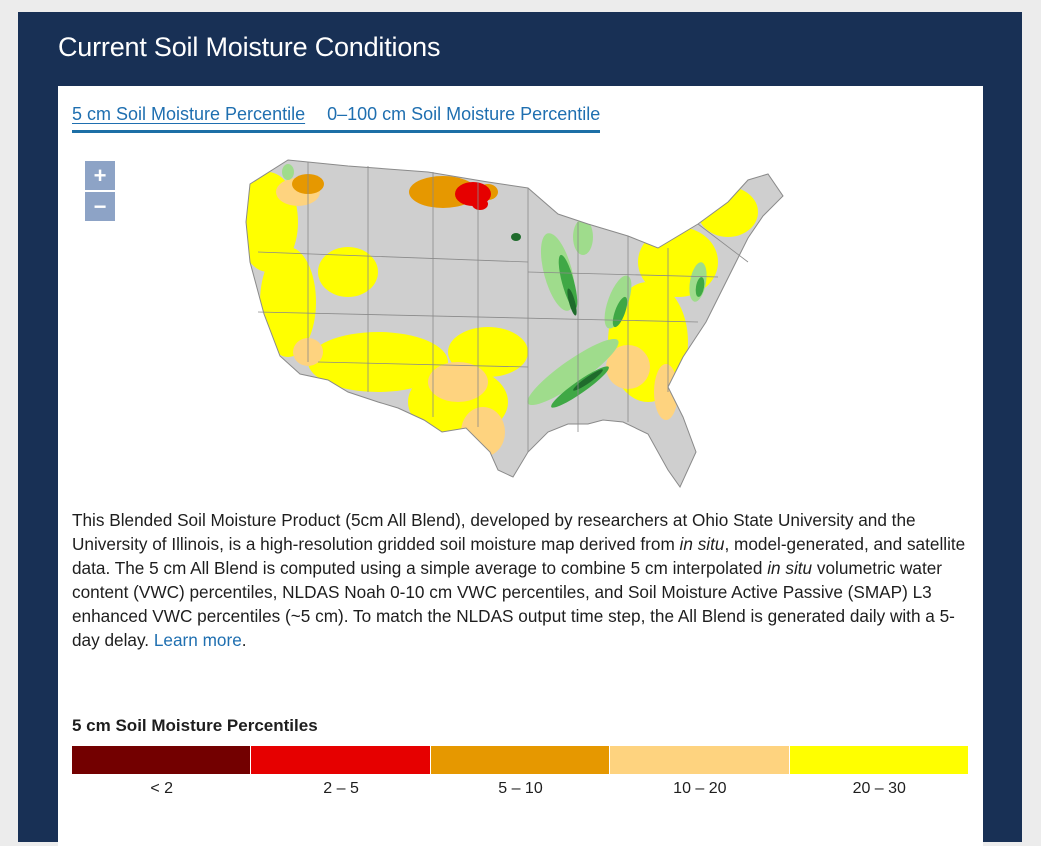 The width and height of the screenshot is (1041, 846). What do you see at coordinates (189, 114) in the screenshot?
I see `tab-5cm-percentile: 5 cm Soil Moisture Percentile` at bounding box center [189, 114].